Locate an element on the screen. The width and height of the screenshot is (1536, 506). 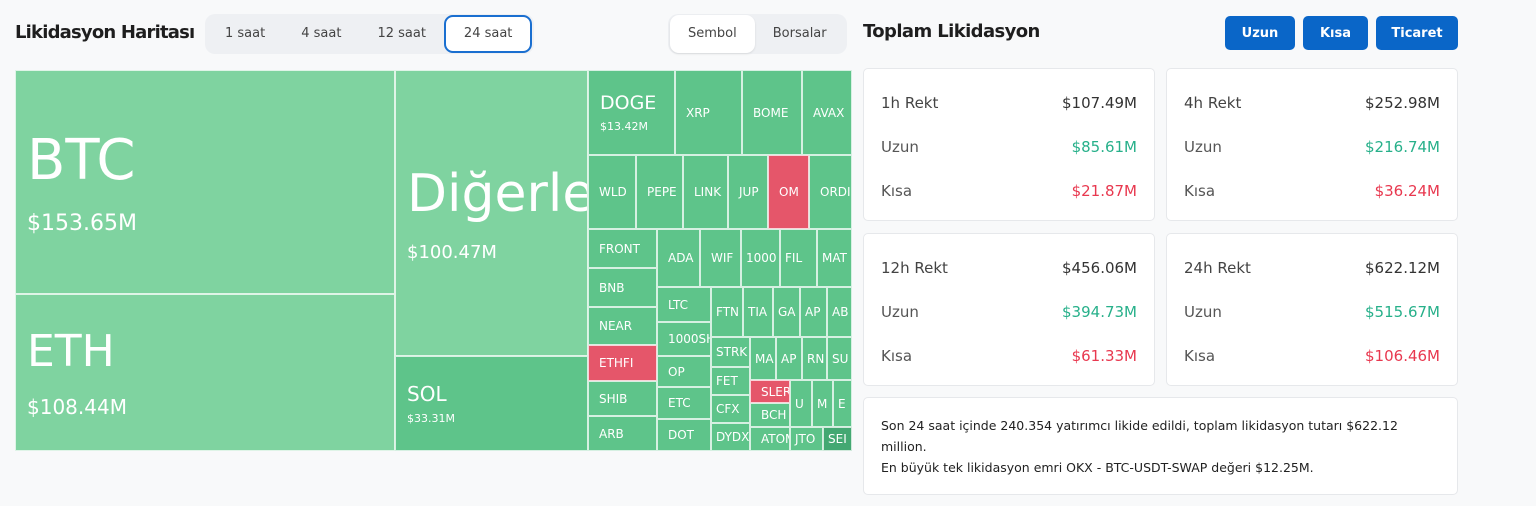
cell-symbol: MAT is located at coordinates (834, 258).